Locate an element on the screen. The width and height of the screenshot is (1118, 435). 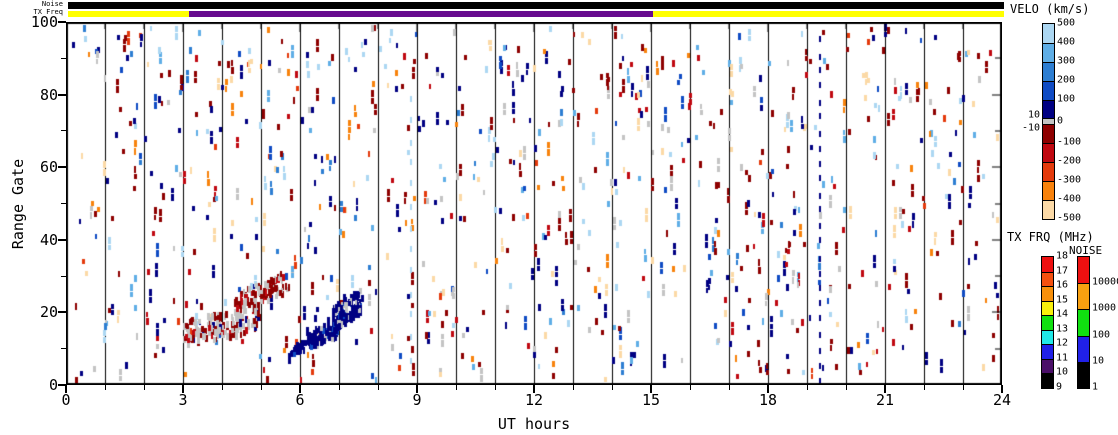
velo-colorbar is located at coordinates (1048, 121).